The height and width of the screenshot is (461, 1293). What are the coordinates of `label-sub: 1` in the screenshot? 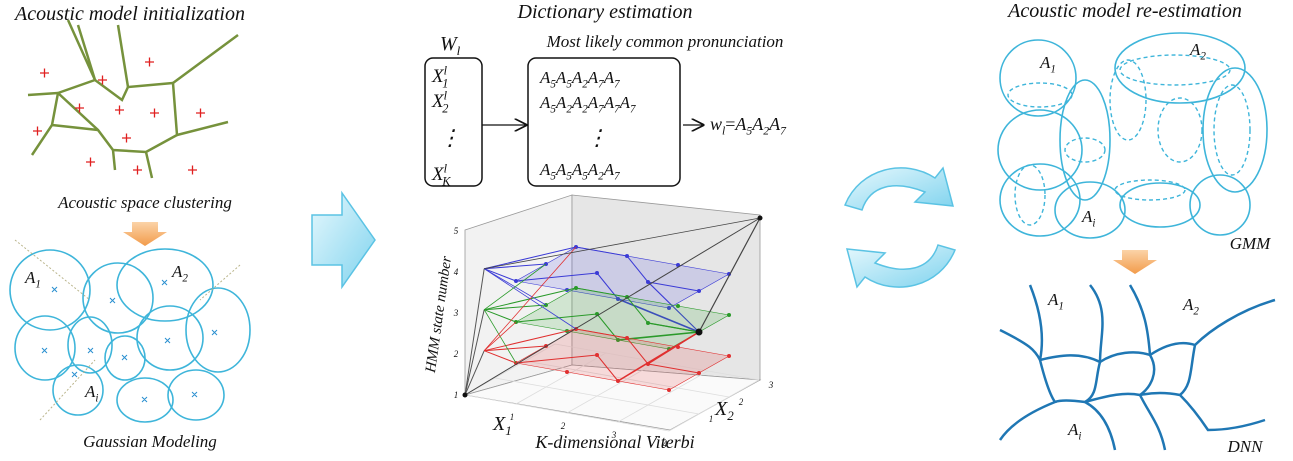 It's located at (1061, 306).